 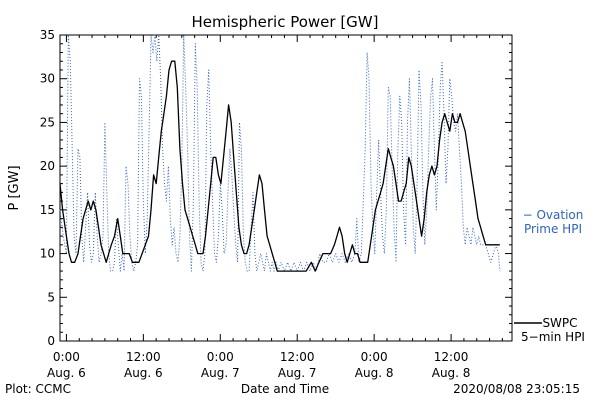 I want to click on y-axis-label: P [GW], so click(x=14, y=187).